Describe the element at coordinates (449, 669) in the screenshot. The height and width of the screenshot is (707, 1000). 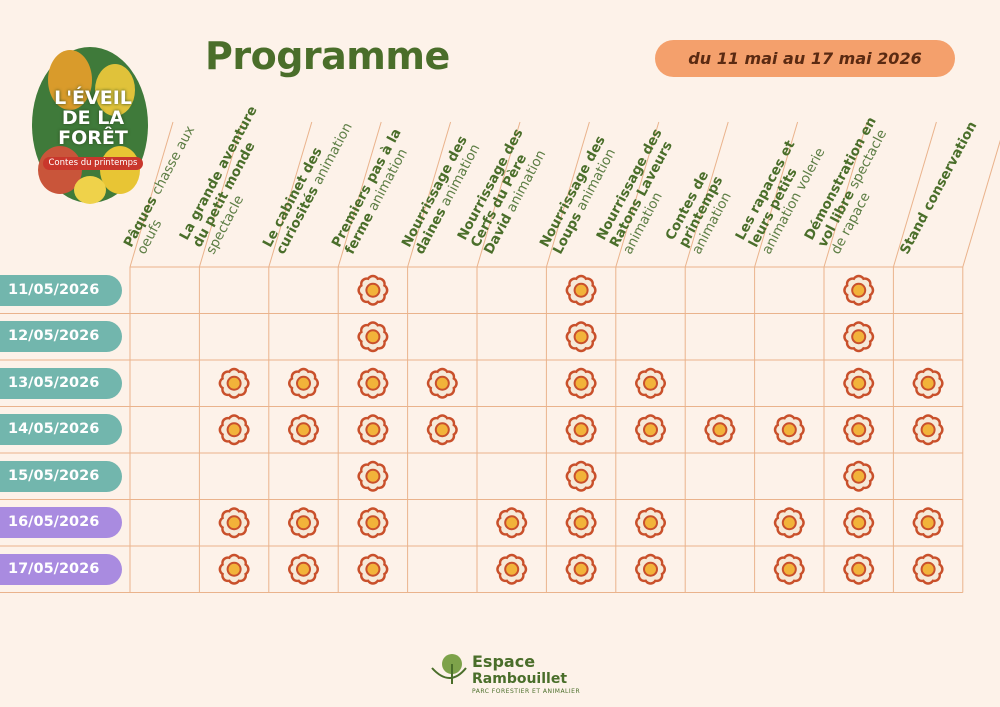
I see `footer-logo` at that location.